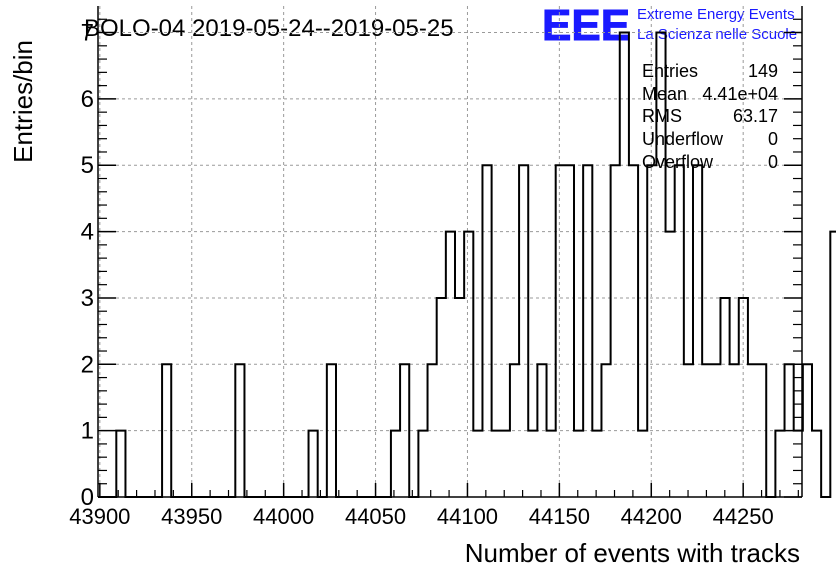 This screenshot has width=836, height=572. Describe the element at coordinates (670, 71) in the screenshot. I see `stats-label-entries: Entries` at that location.